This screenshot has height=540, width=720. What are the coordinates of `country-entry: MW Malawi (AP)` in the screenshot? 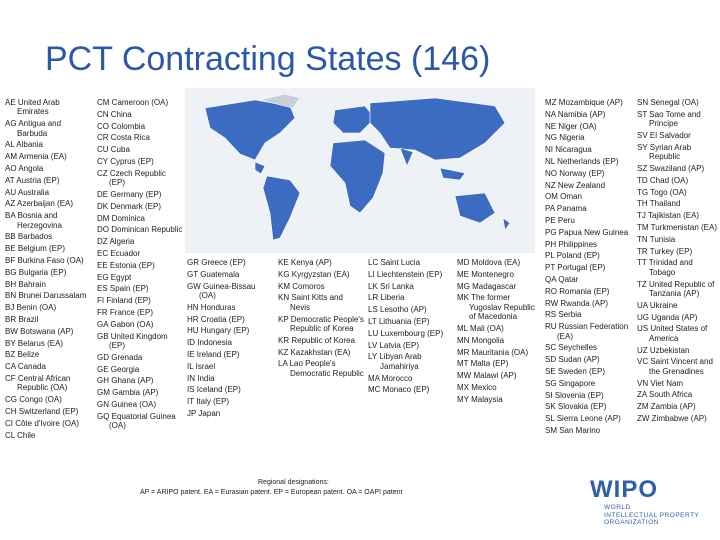 It's located at (487, 376).